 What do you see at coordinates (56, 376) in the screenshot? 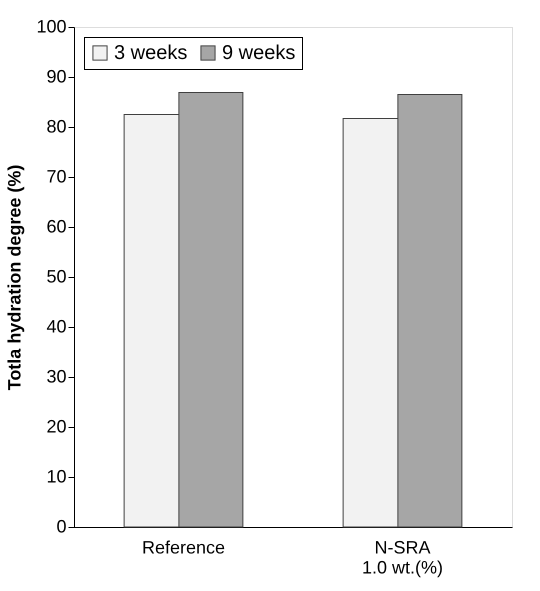
I see `y-tick-label: 30` at bounding box center [56, 376].